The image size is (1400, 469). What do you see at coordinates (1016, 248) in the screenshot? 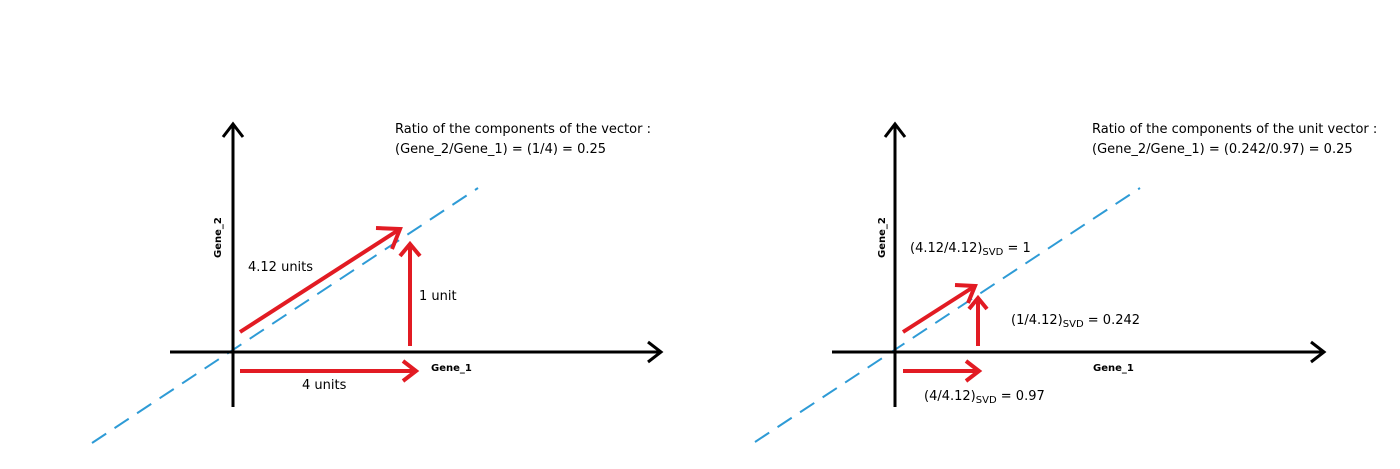
I see `right-vector-label-rest: = 1` at bounding box center [1016, 248].